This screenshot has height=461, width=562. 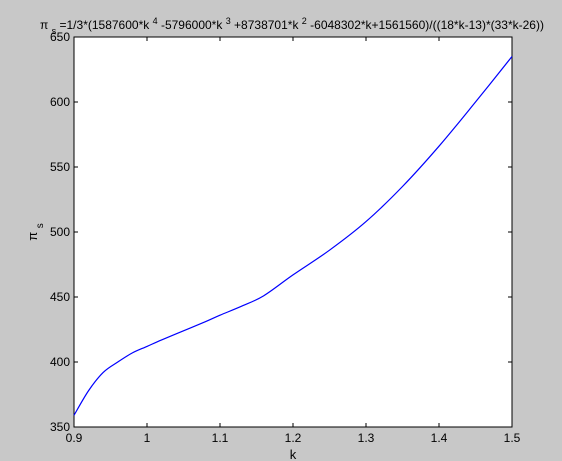 I want to click on title-subscript: s, so click(x=54, y=31).